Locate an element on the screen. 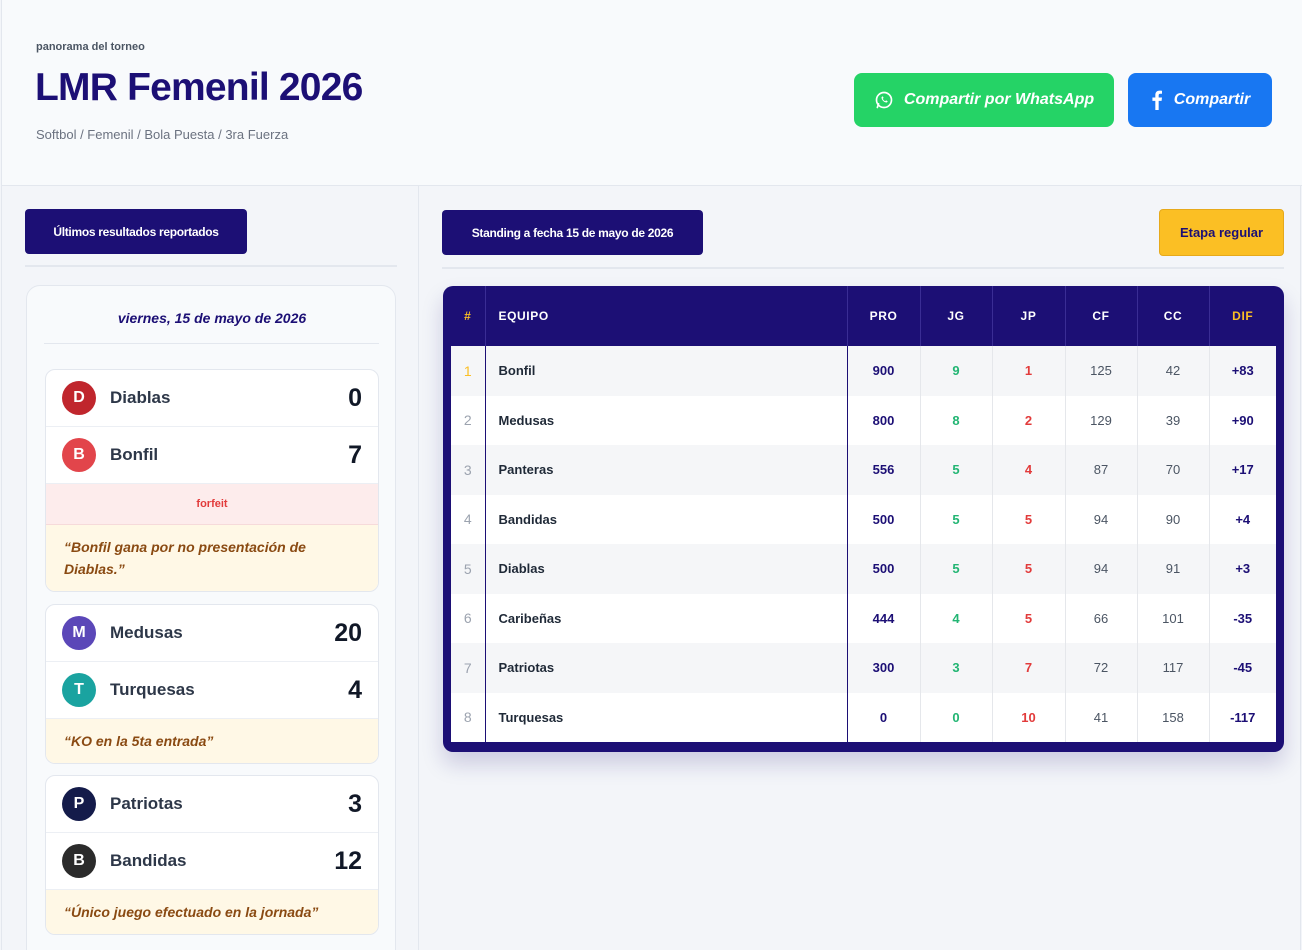 The image size is (1302, 950). cell-pos: 3 is located at coordinates (468, 470).